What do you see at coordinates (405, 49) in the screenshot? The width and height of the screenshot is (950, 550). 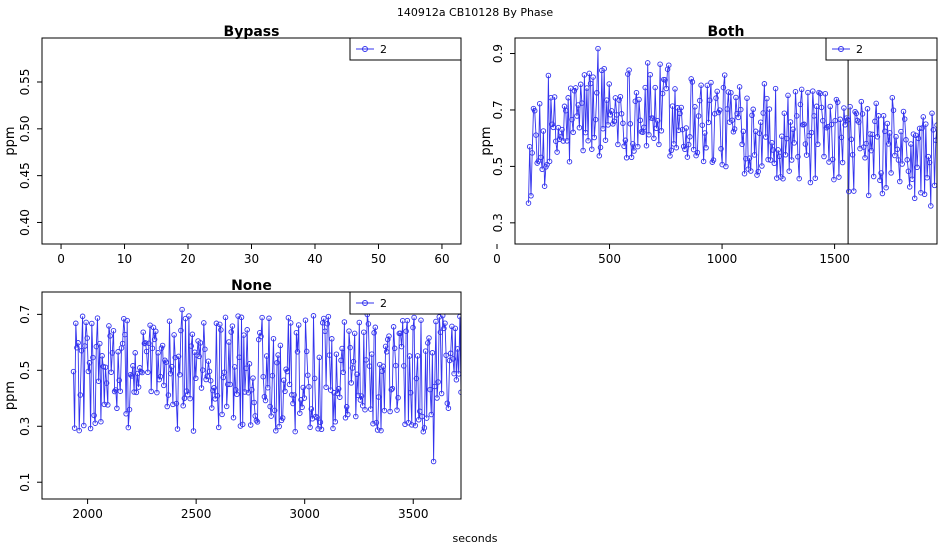 I see `legend: 2` at bounding box center [405, 49].